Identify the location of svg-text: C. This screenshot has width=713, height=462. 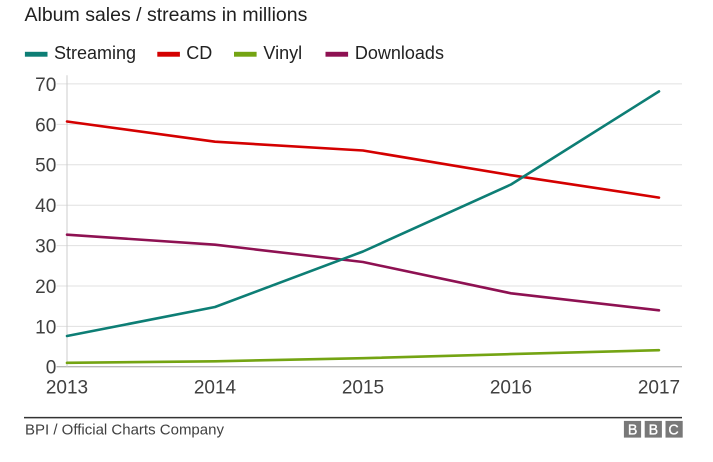
(673, 430).